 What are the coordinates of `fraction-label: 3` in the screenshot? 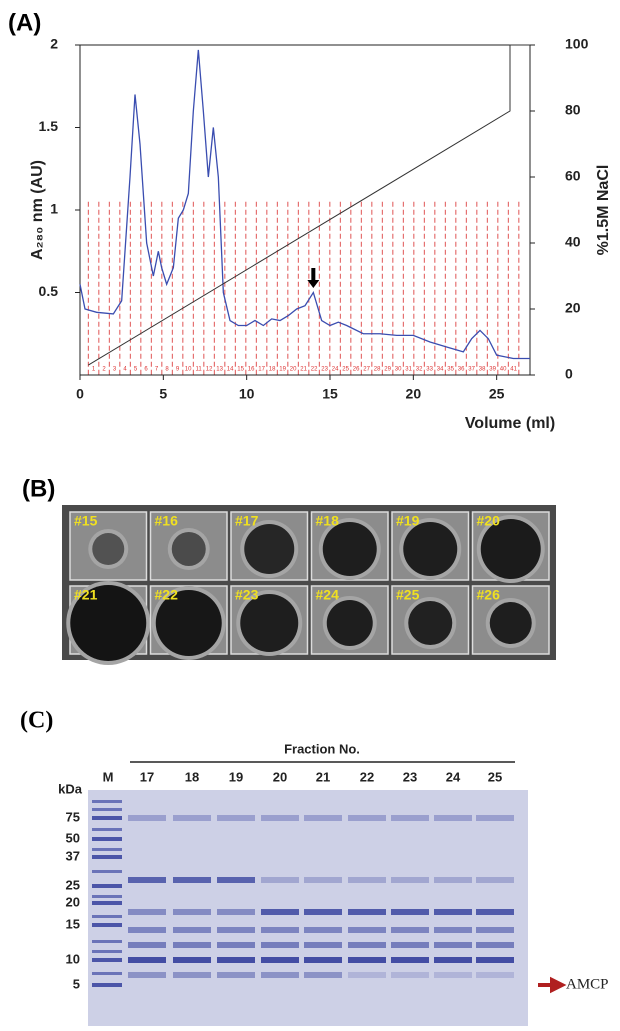 It's located at (115, 370).